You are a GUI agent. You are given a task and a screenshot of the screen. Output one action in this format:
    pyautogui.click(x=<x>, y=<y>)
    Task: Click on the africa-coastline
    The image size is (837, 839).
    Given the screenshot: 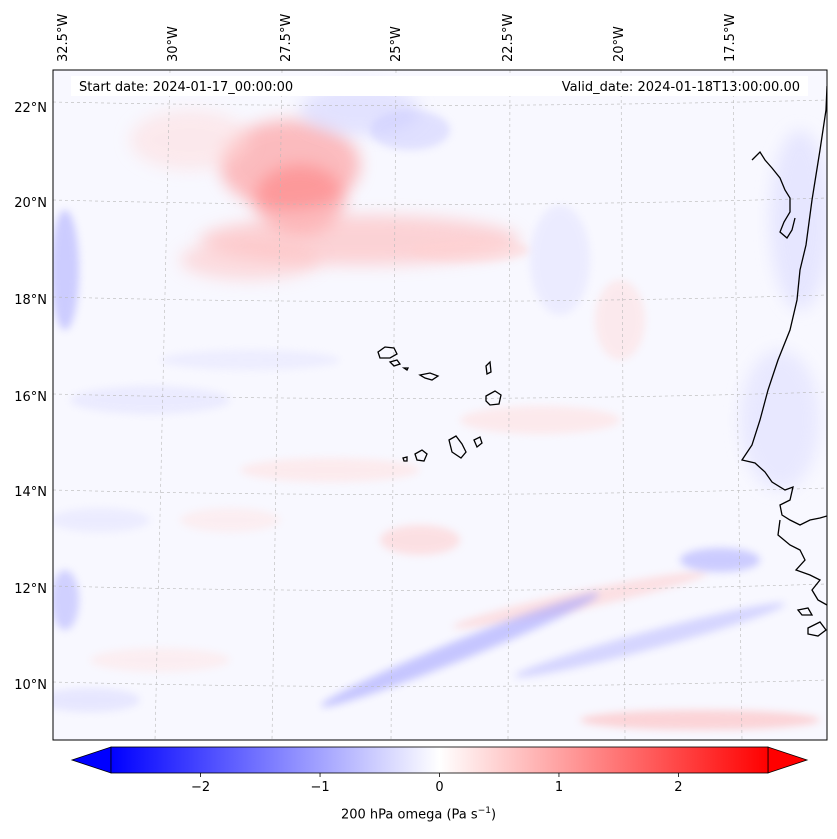 What is the action you would take?
    pyautogui.click(x=783, y=305)
    